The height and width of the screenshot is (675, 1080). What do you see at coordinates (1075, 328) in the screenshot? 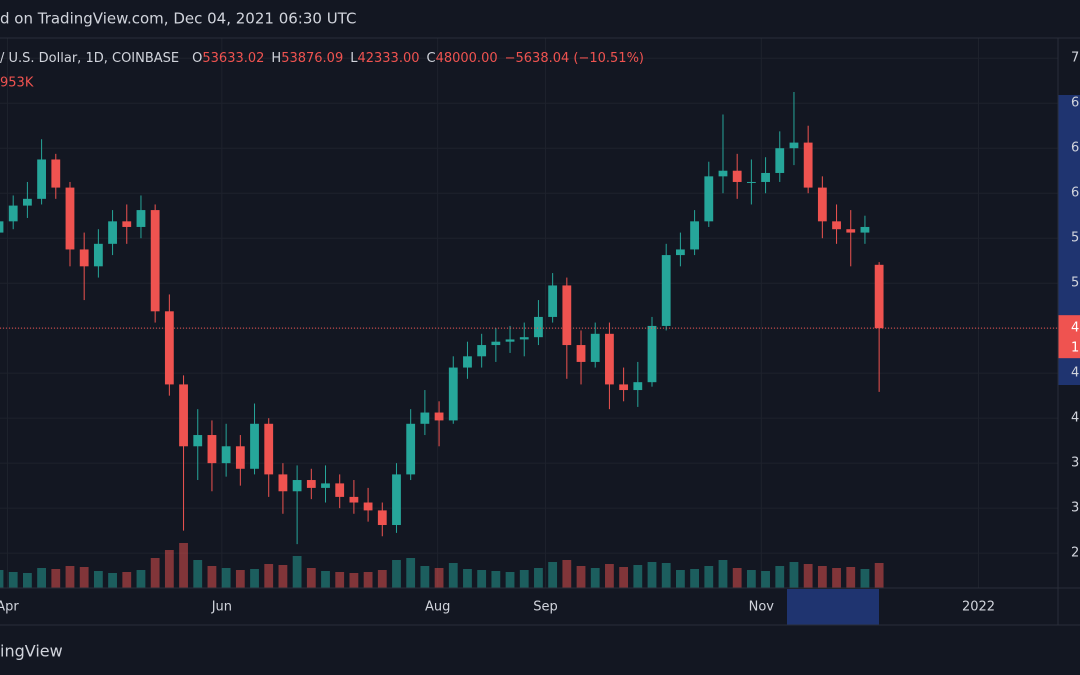
I see `last-price-label: 4` at bounding box center [1075, 328].